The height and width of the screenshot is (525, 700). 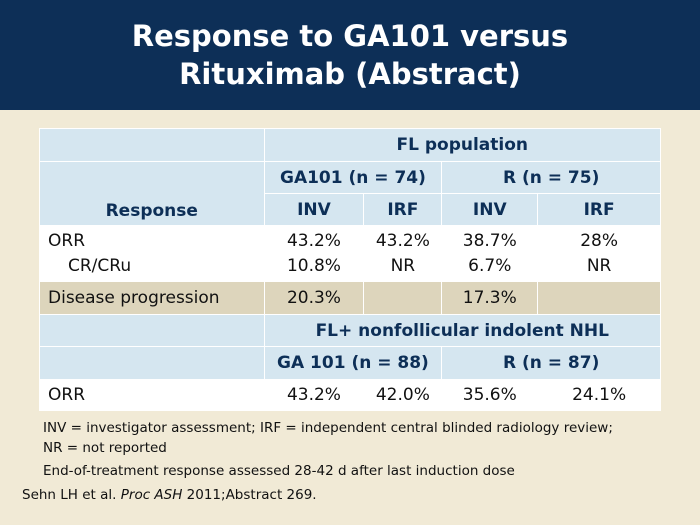 I want to click on row-label-orr2: ORR, so click(x=152, y=395).